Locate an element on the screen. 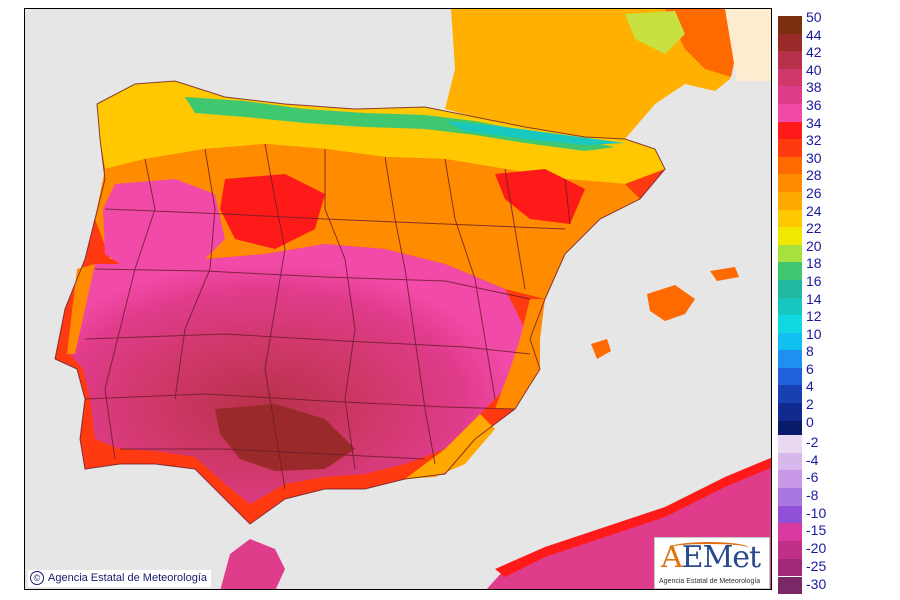 This screenshot has width=900, height=600. legend-entry: 14 is located at coordinates (838, 303).